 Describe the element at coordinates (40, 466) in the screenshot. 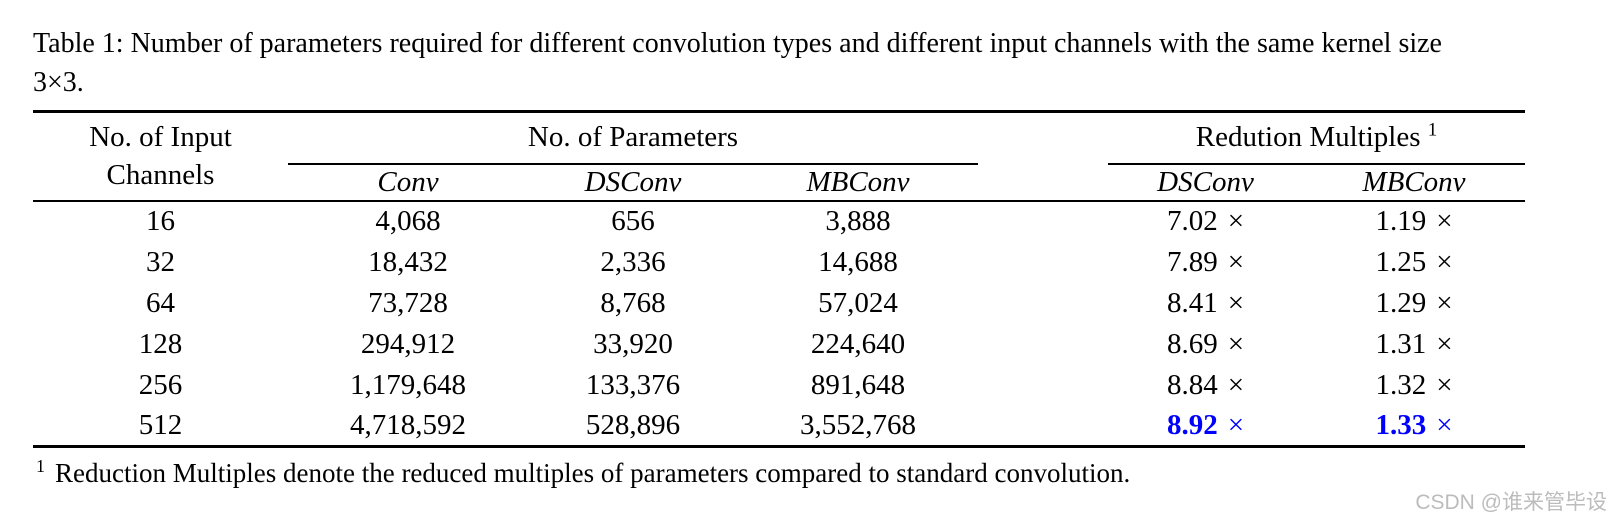

I see `footnote-marker: 1` at that location.